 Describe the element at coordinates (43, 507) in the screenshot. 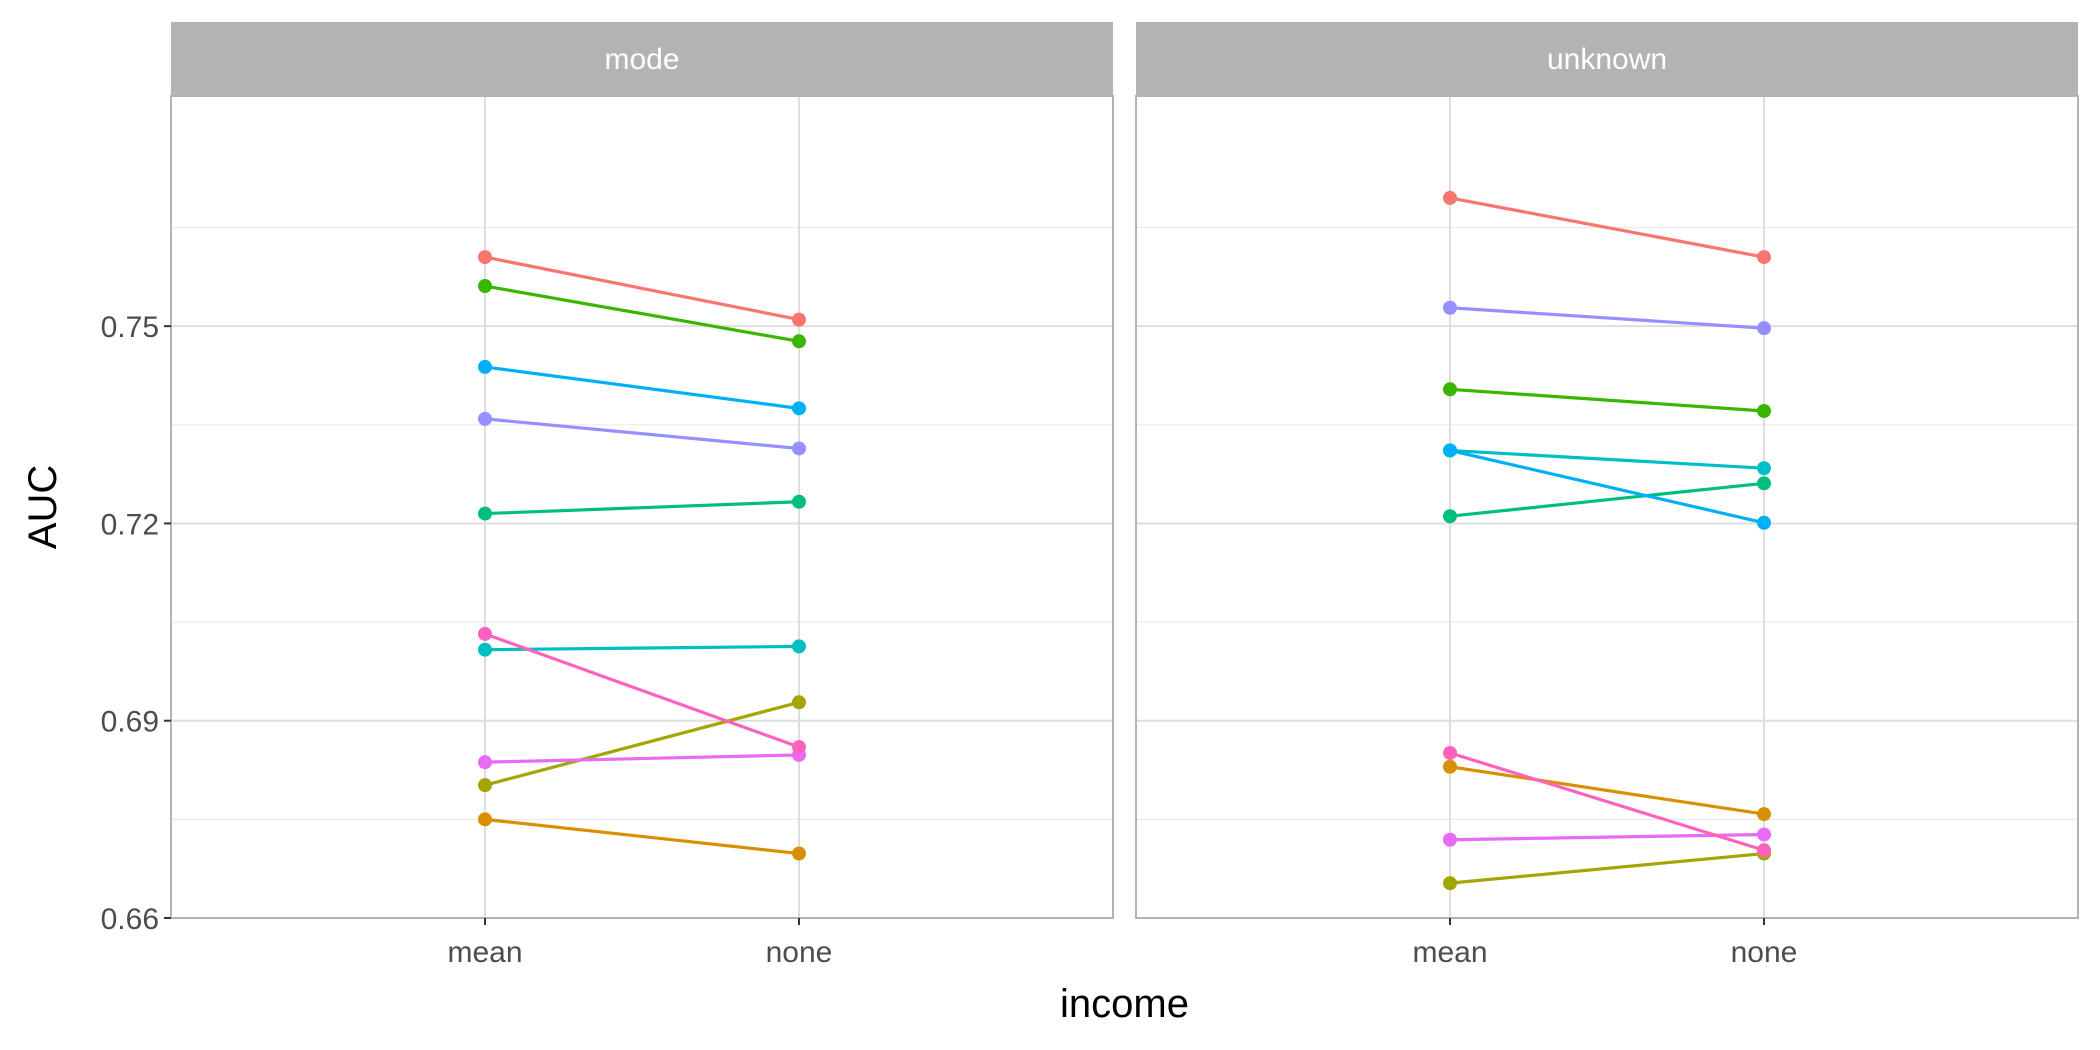

I see `y-axis-title: AUC` at that location.